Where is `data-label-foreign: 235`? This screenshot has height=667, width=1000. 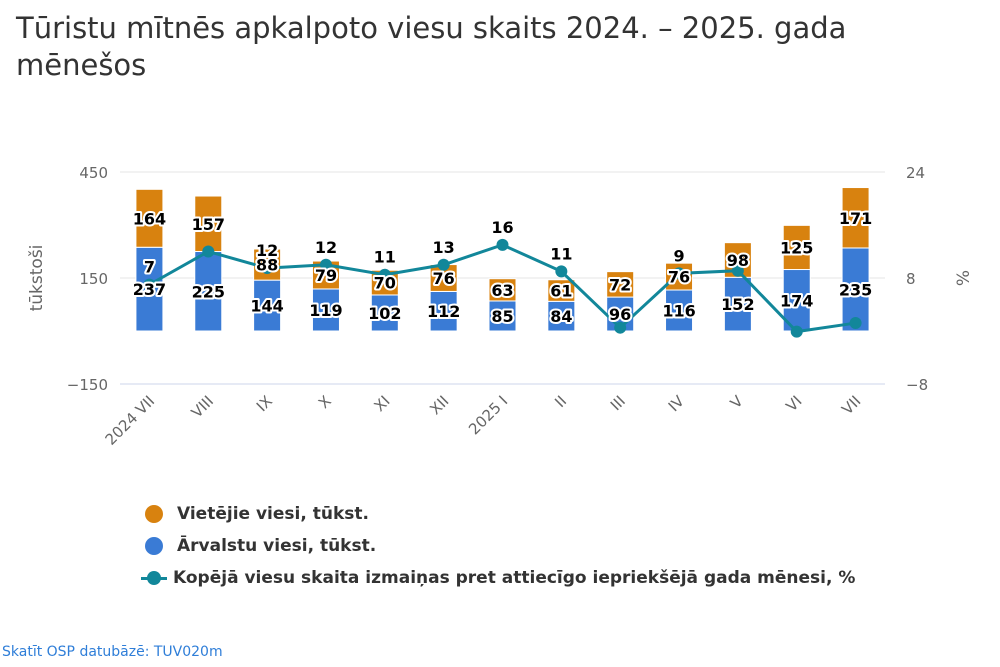
data-label-foreign: 235 is located at coordinates (855, 289).